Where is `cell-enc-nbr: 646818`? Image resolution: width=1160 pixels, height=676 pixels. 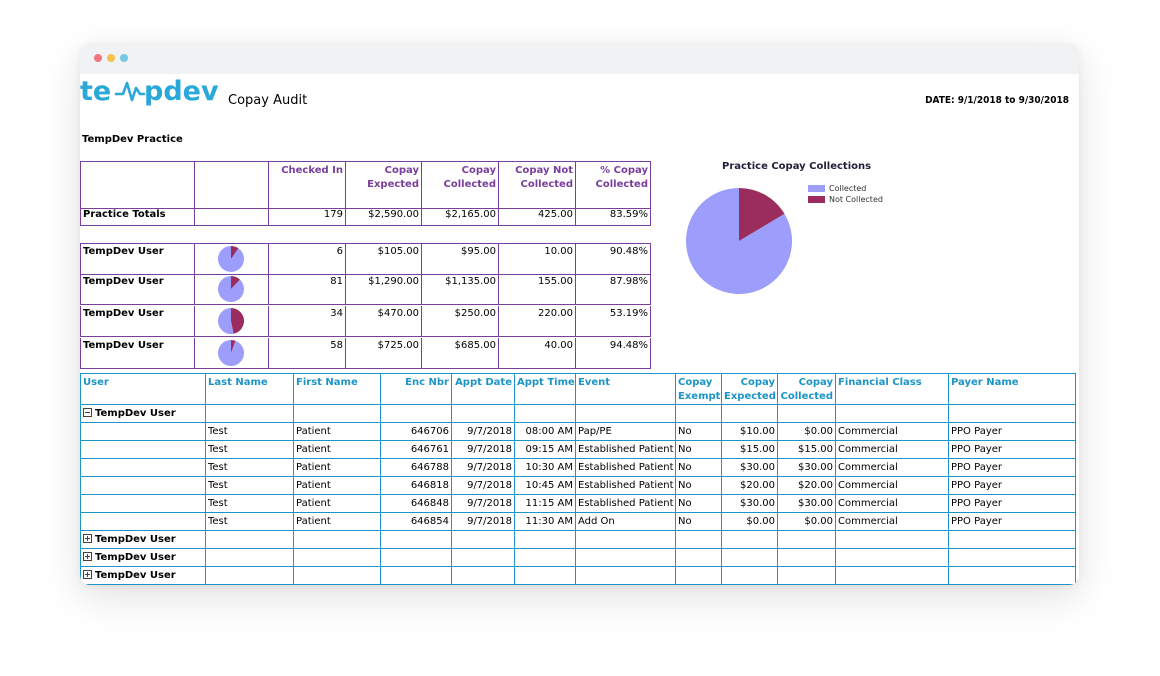 cell-enc-nbr: 646818 is located at coordinates (416, 485).